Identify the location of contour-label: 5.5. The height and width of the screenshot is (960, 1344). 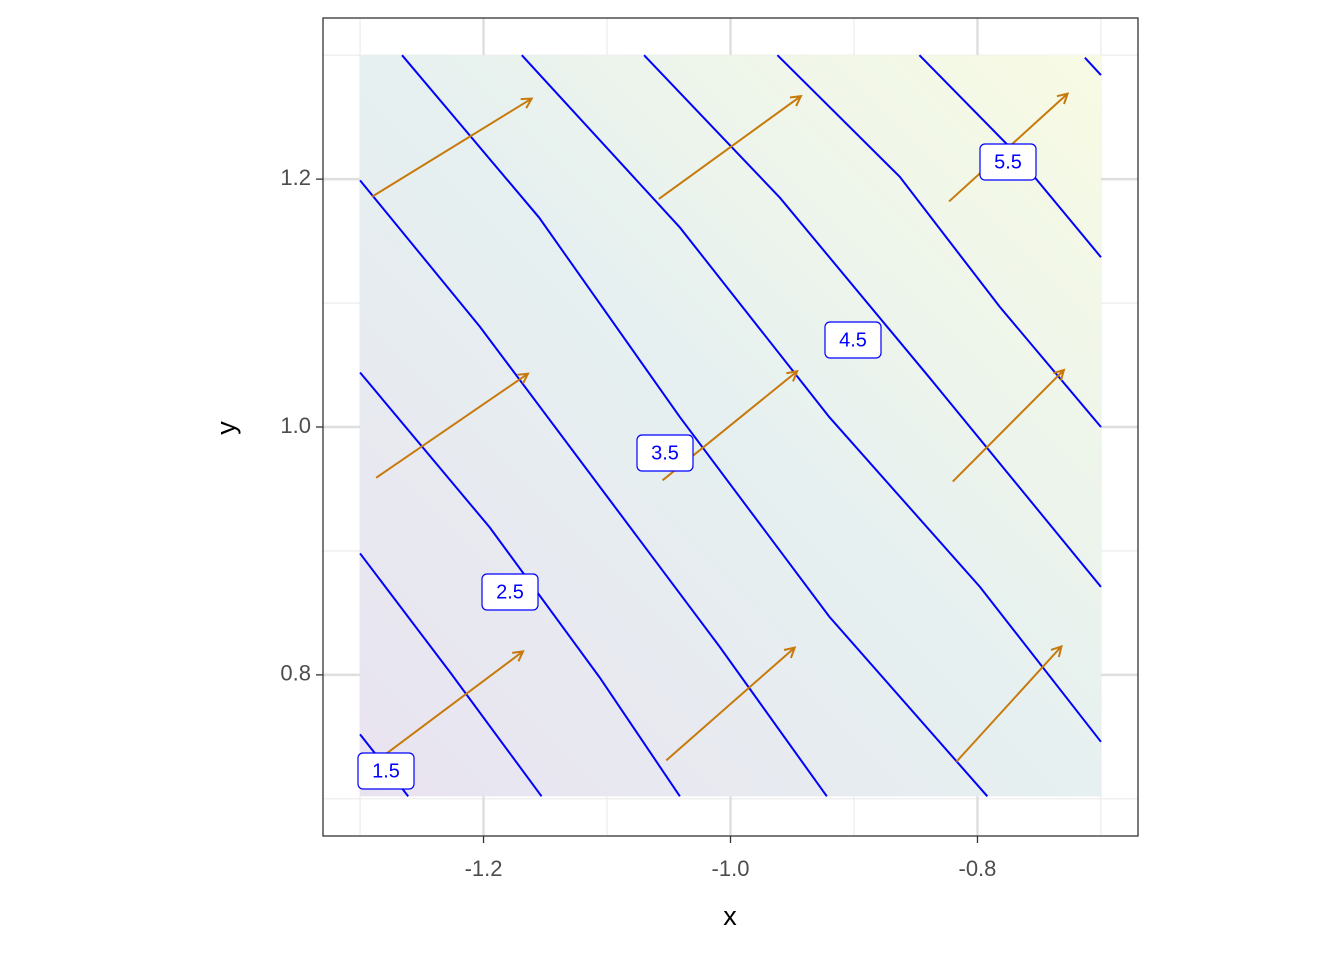
(1008, 162).